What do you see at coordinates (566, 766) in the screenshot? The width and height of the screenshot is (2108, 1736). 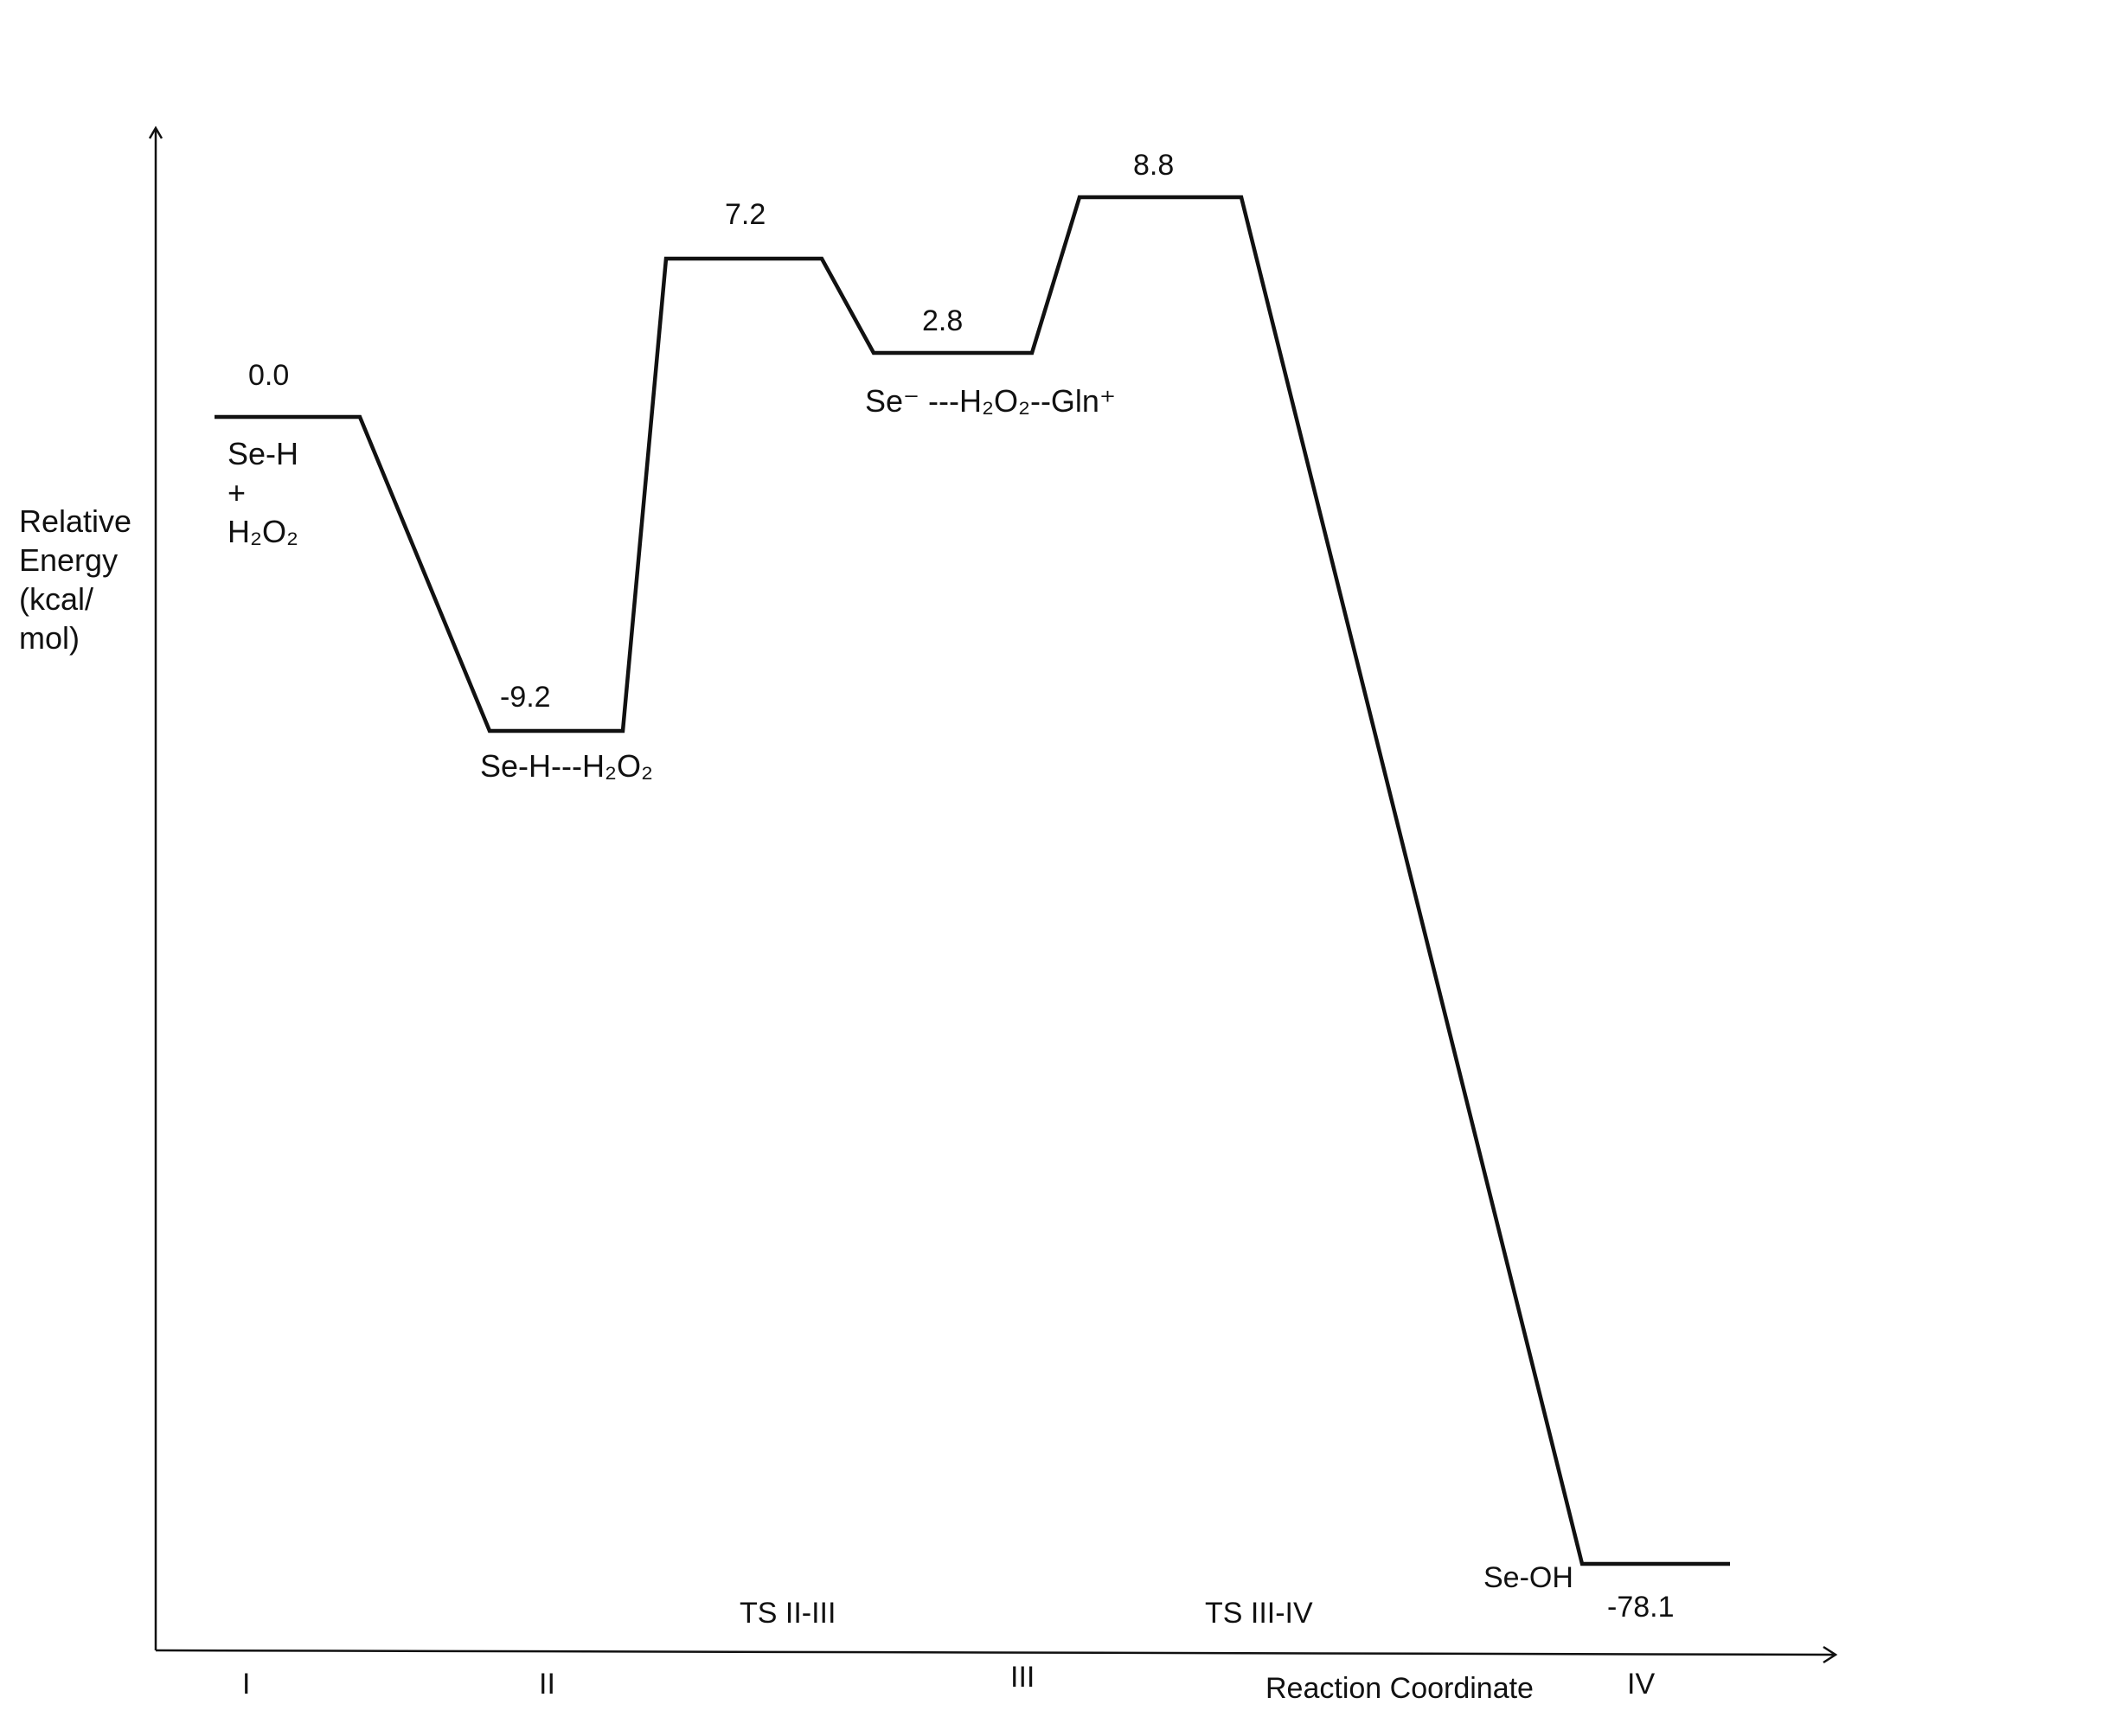 I see `species-II: Se-H---H₂O₂` at bounding box center [566, 766].